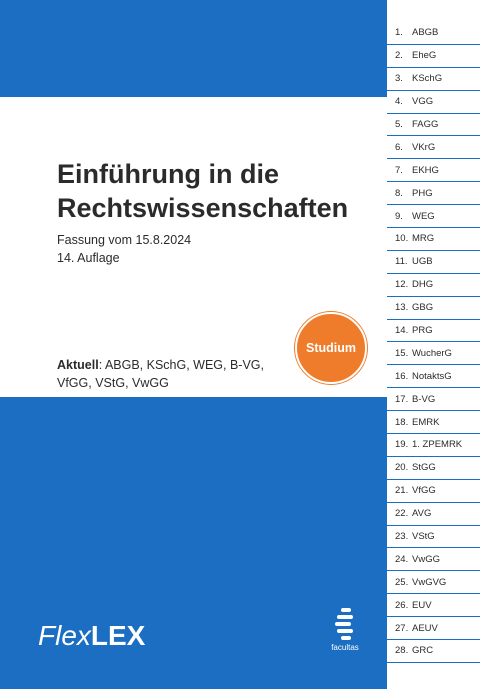 The width and height of the screenshot is (480, 689). Describe the element at coordinates (402, 445) in the screenshot. I see `tab-number: 19.` at that location.